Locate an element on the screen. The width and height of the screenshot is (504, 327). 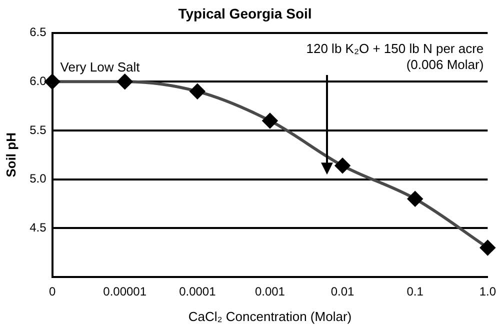
y-axis-title: Soil pH is located at coordinates (10, 155).